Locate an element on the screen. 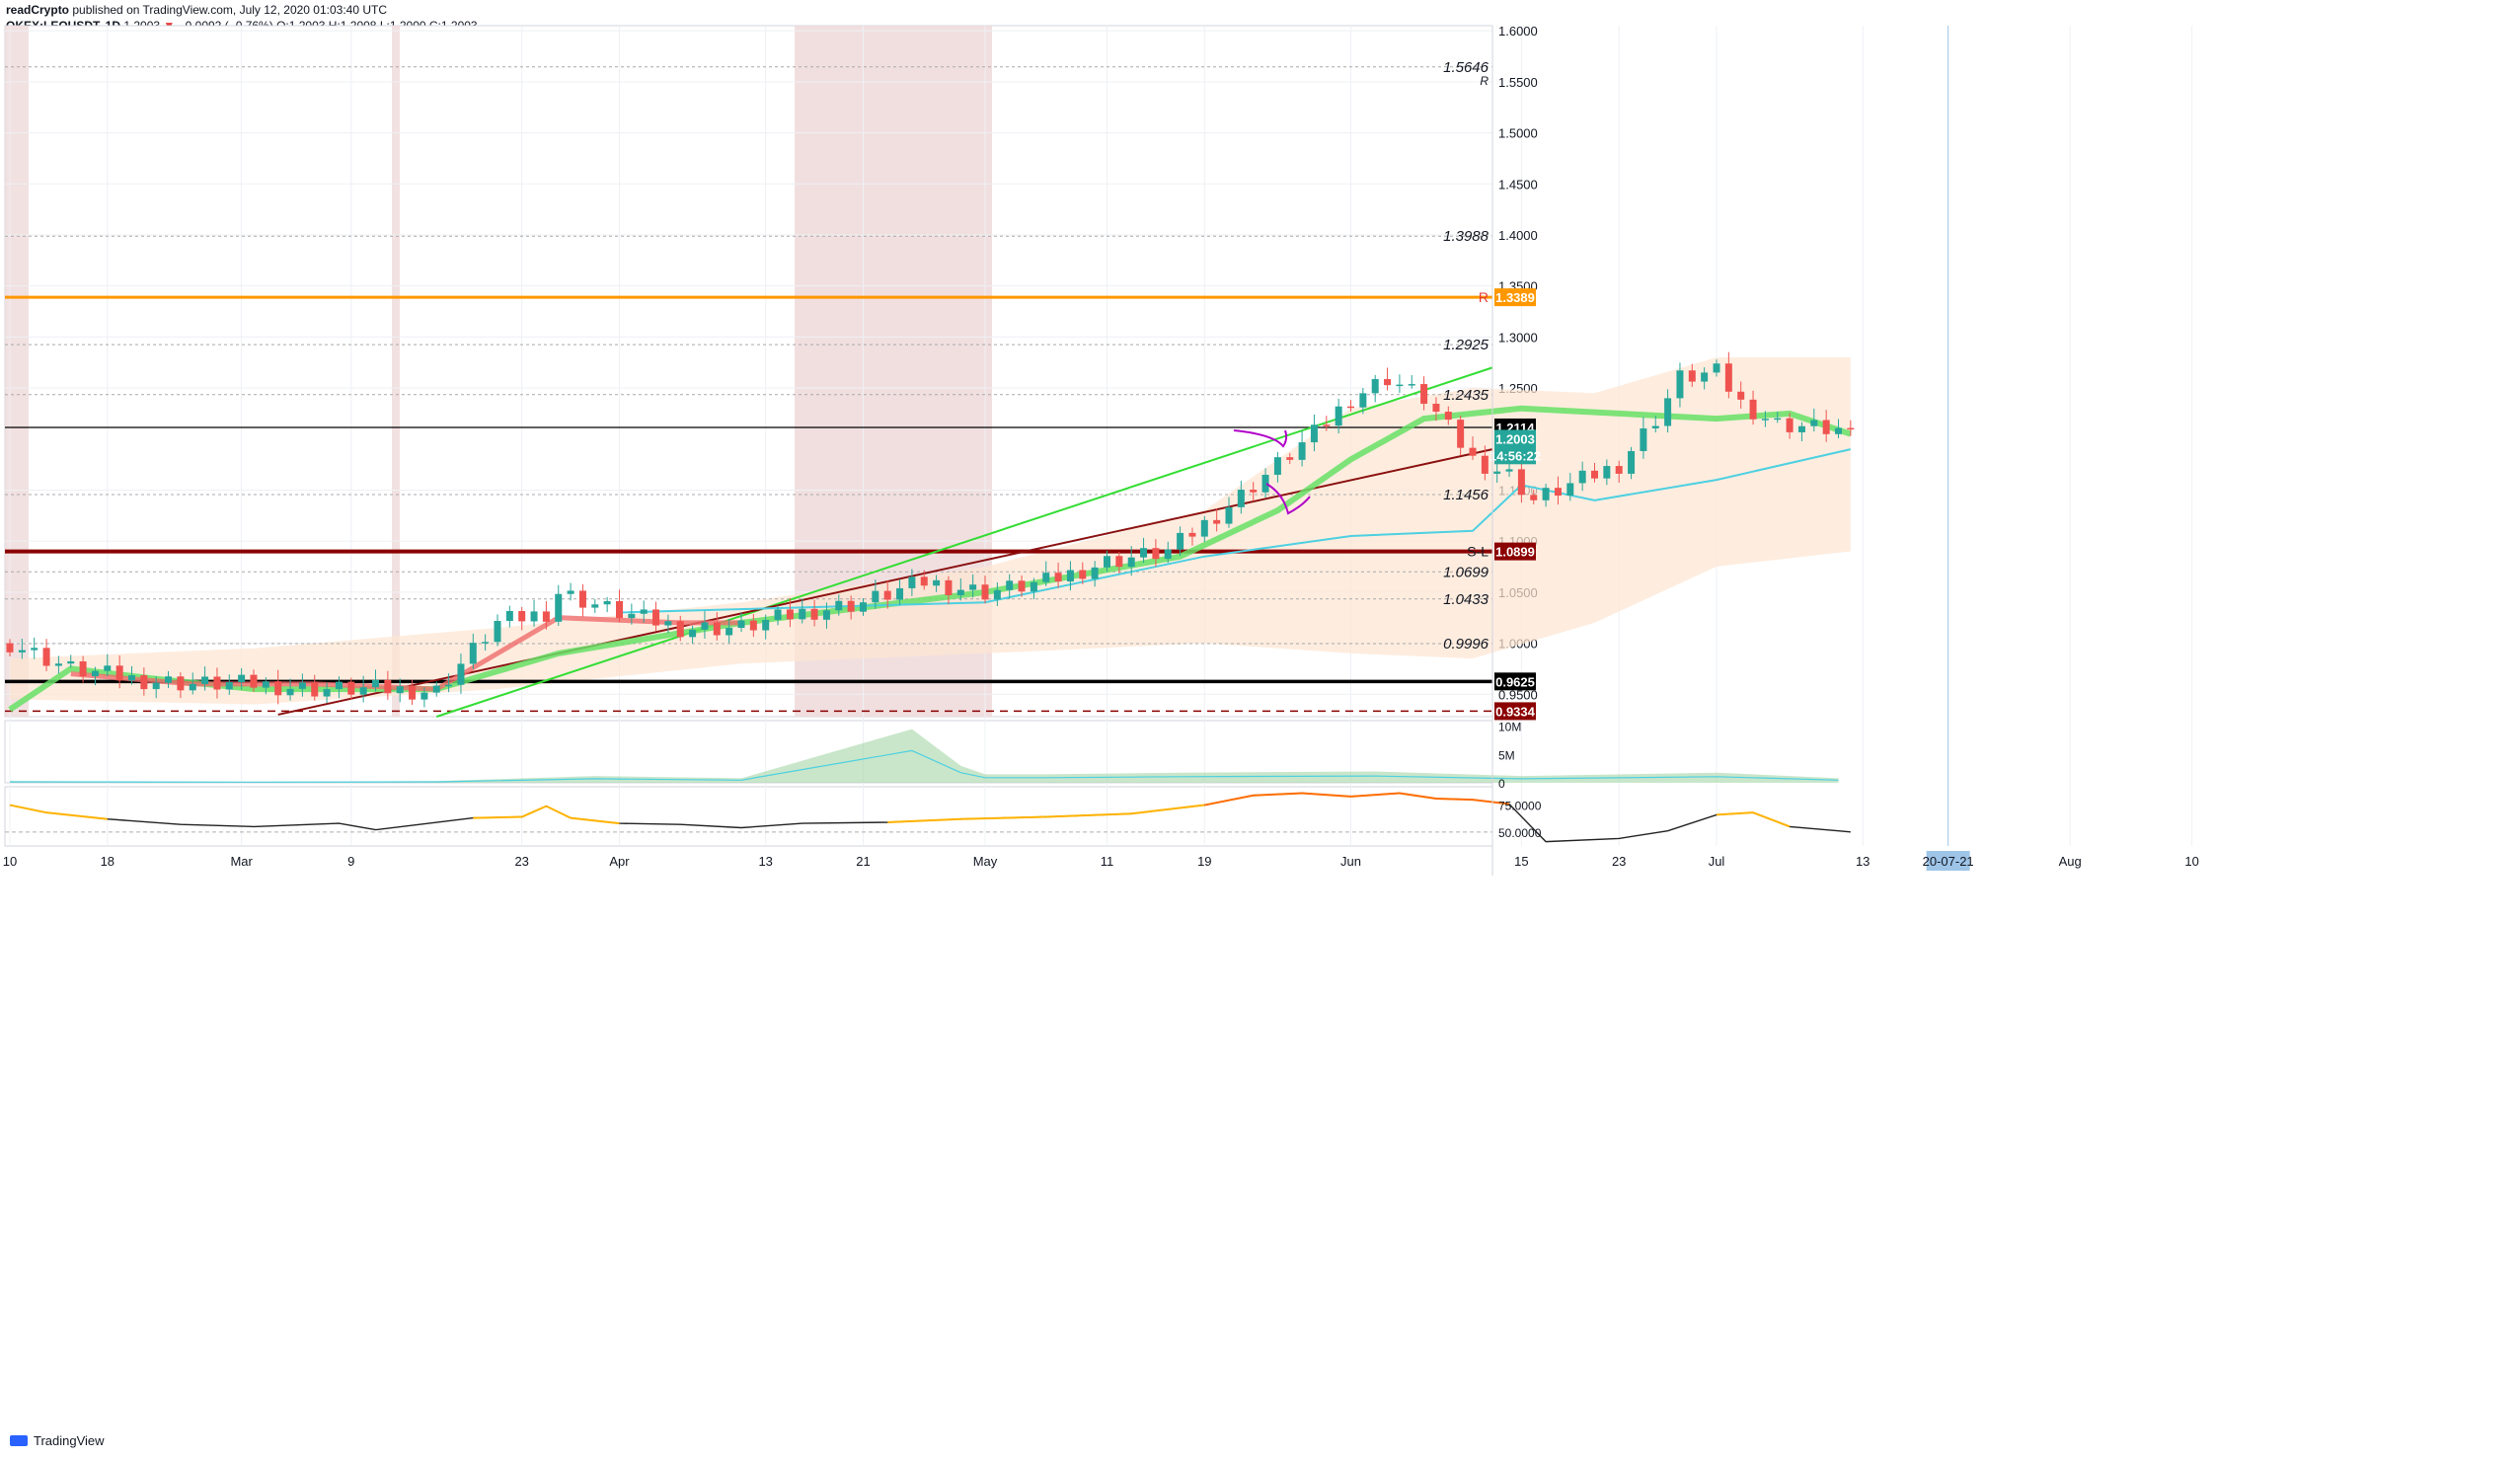  brand-label: TradingView is located at coordinates (69, 1440).